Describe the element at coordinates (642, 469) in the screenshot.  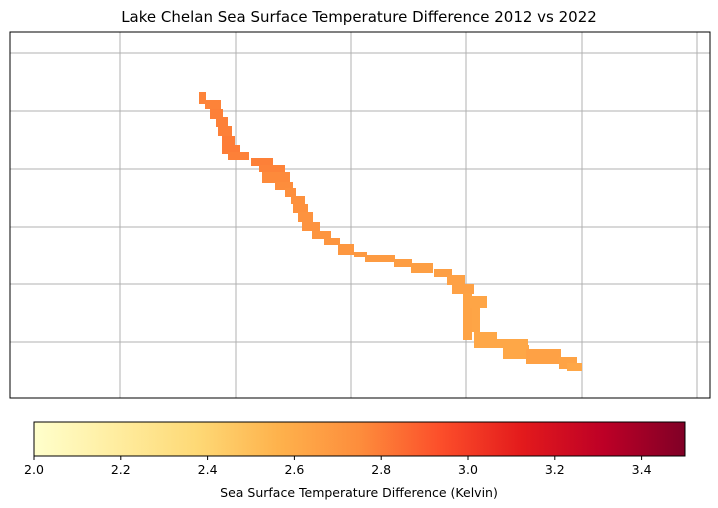
I see `colorbar-tick-label-7: 3.4` at that location.